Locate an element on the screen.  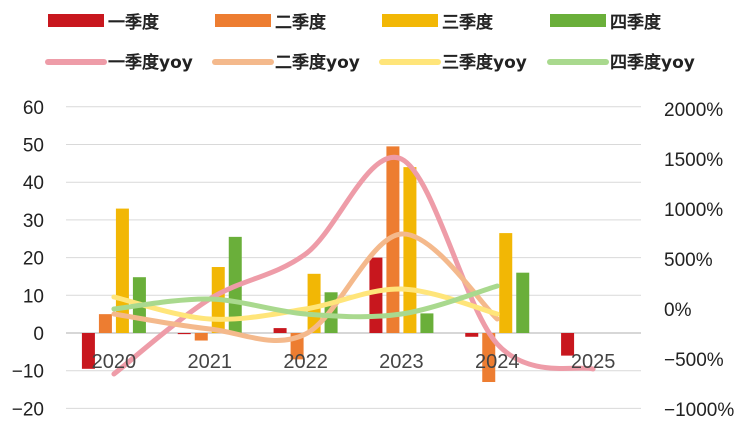
y-tick-label: 40 is located at coordinates (33, 183).